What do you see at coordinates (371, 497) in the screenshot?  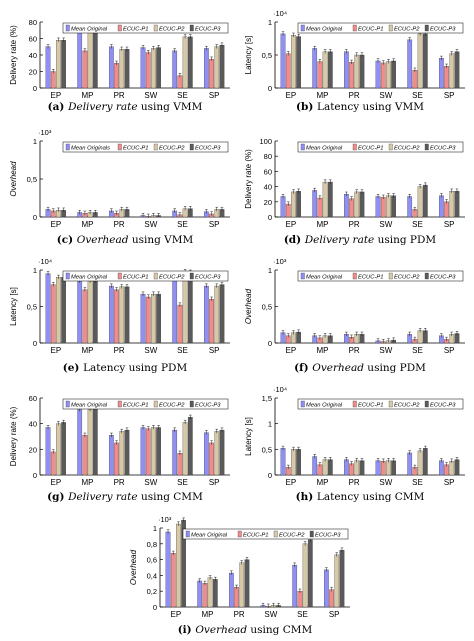 I see `caption-part: Latency using CMM` at bounding box center [371, 497].